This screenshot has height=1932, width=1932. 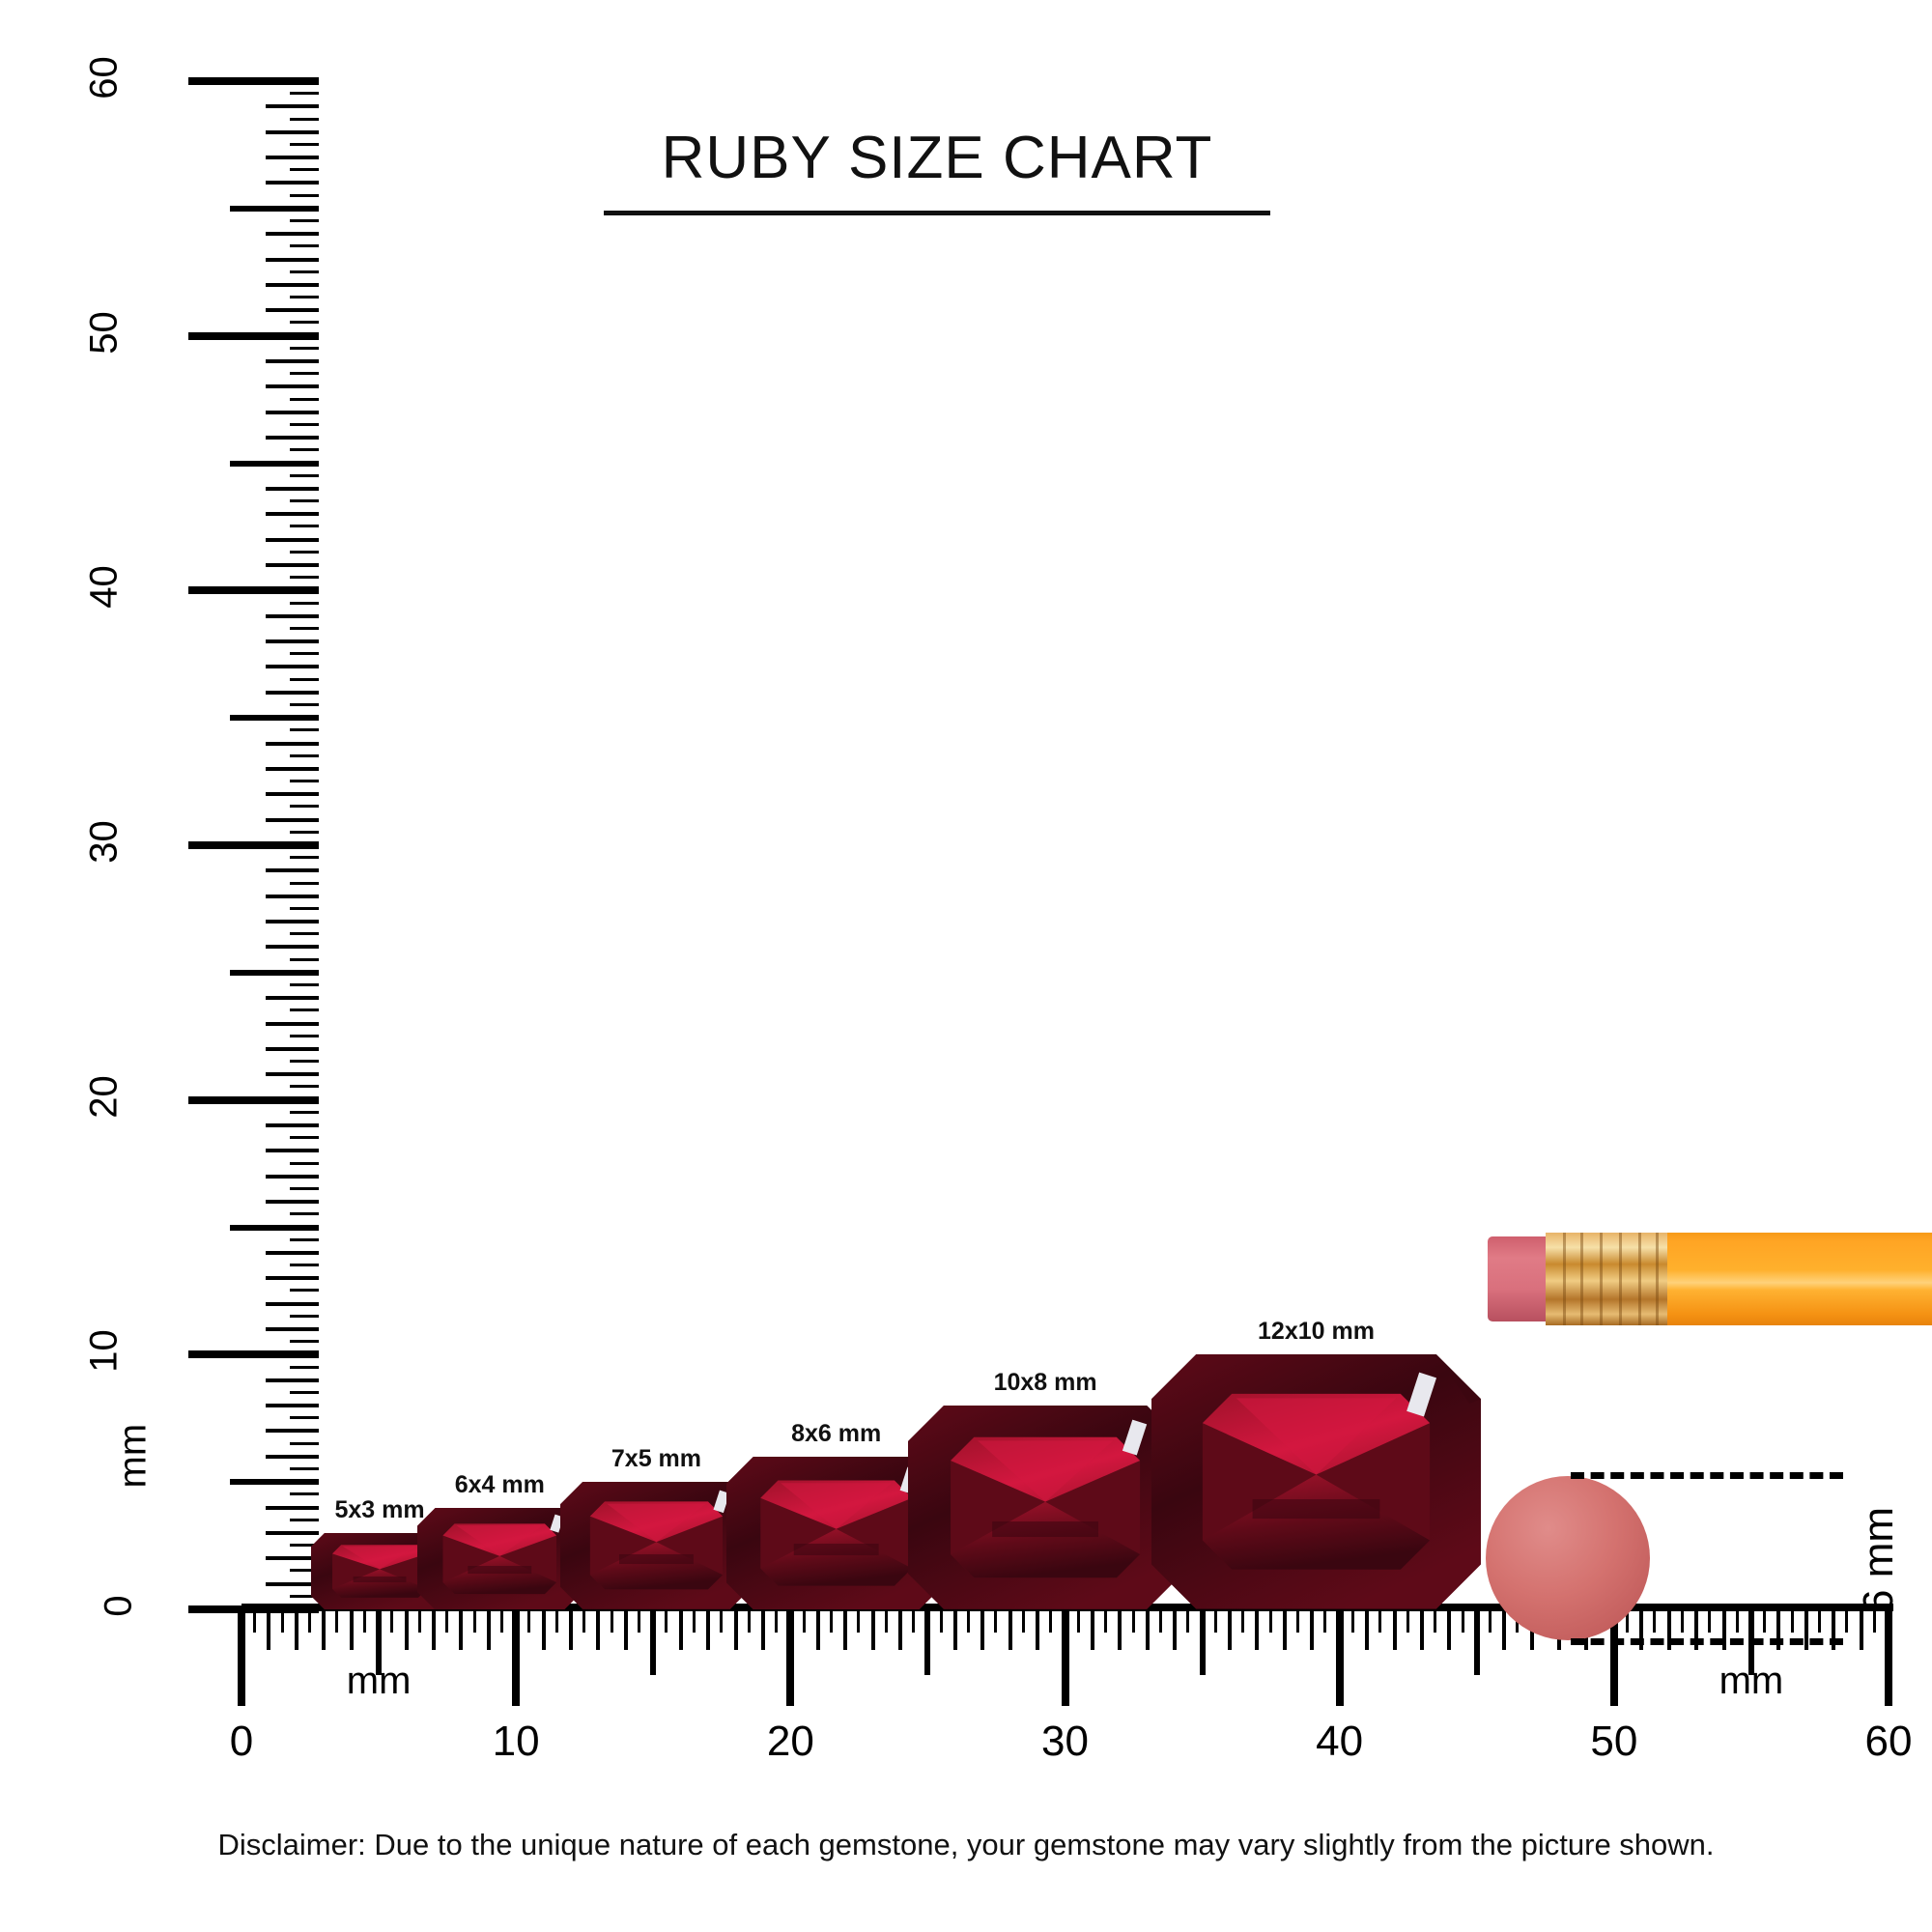 What do you see at coordinates (656, 1459) in the screenshot?
I see `gem-size-label: 7x5 mm` at bounding box center [656, 1459].